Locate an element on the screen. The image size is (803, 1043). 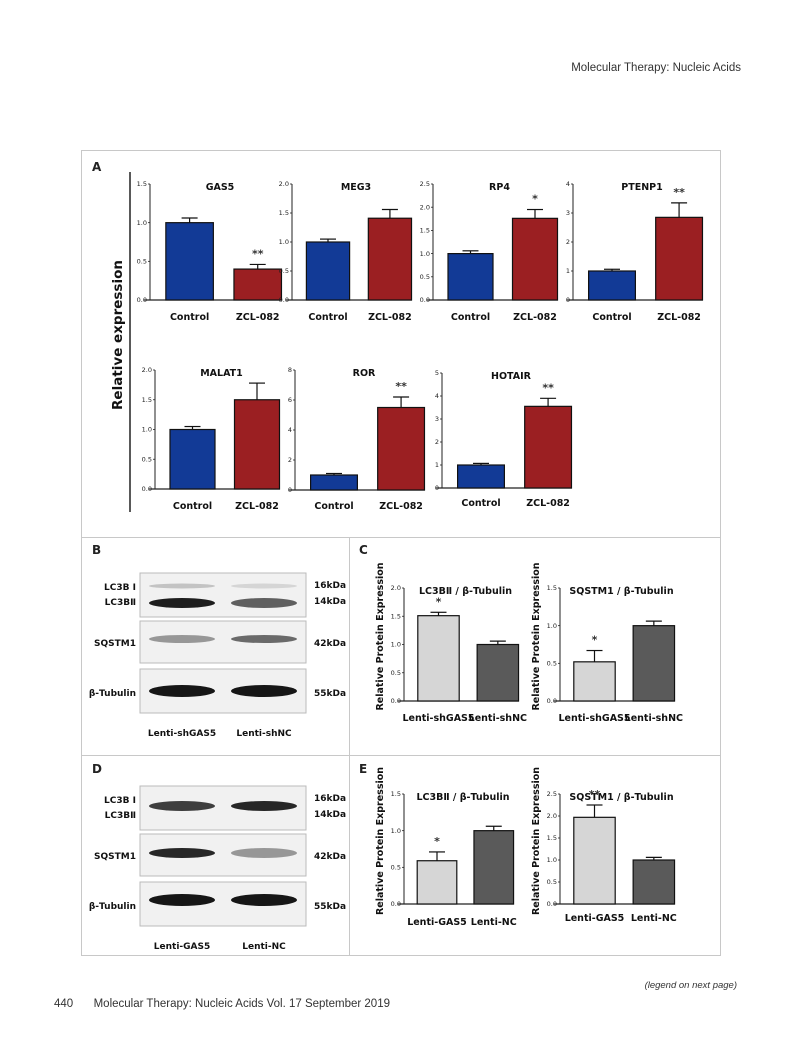
y-tick-label: 3 is located at coordinates (568, 213).